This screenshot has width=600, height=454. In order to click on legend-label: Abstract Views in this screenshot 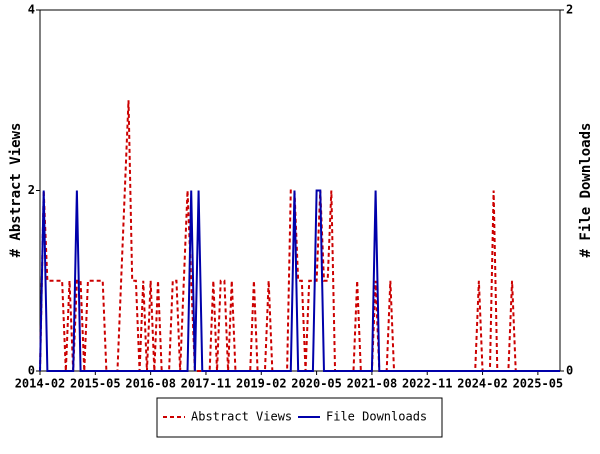, I will do `click(241, 417)`.